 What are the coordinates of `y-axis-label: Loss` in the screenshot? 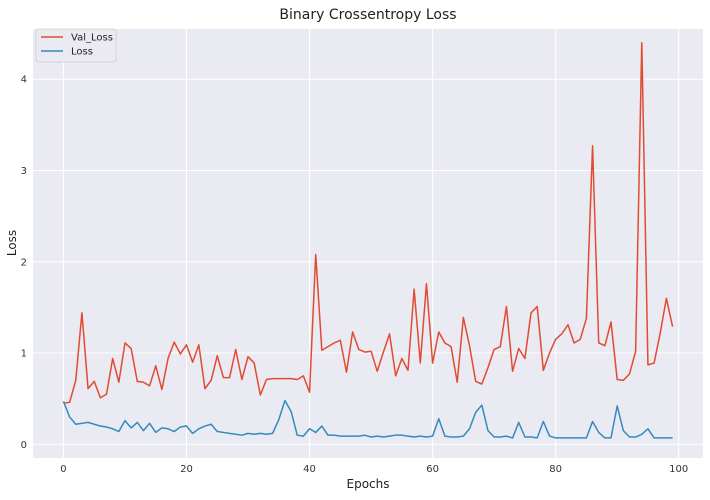 It's located at (12, 243).